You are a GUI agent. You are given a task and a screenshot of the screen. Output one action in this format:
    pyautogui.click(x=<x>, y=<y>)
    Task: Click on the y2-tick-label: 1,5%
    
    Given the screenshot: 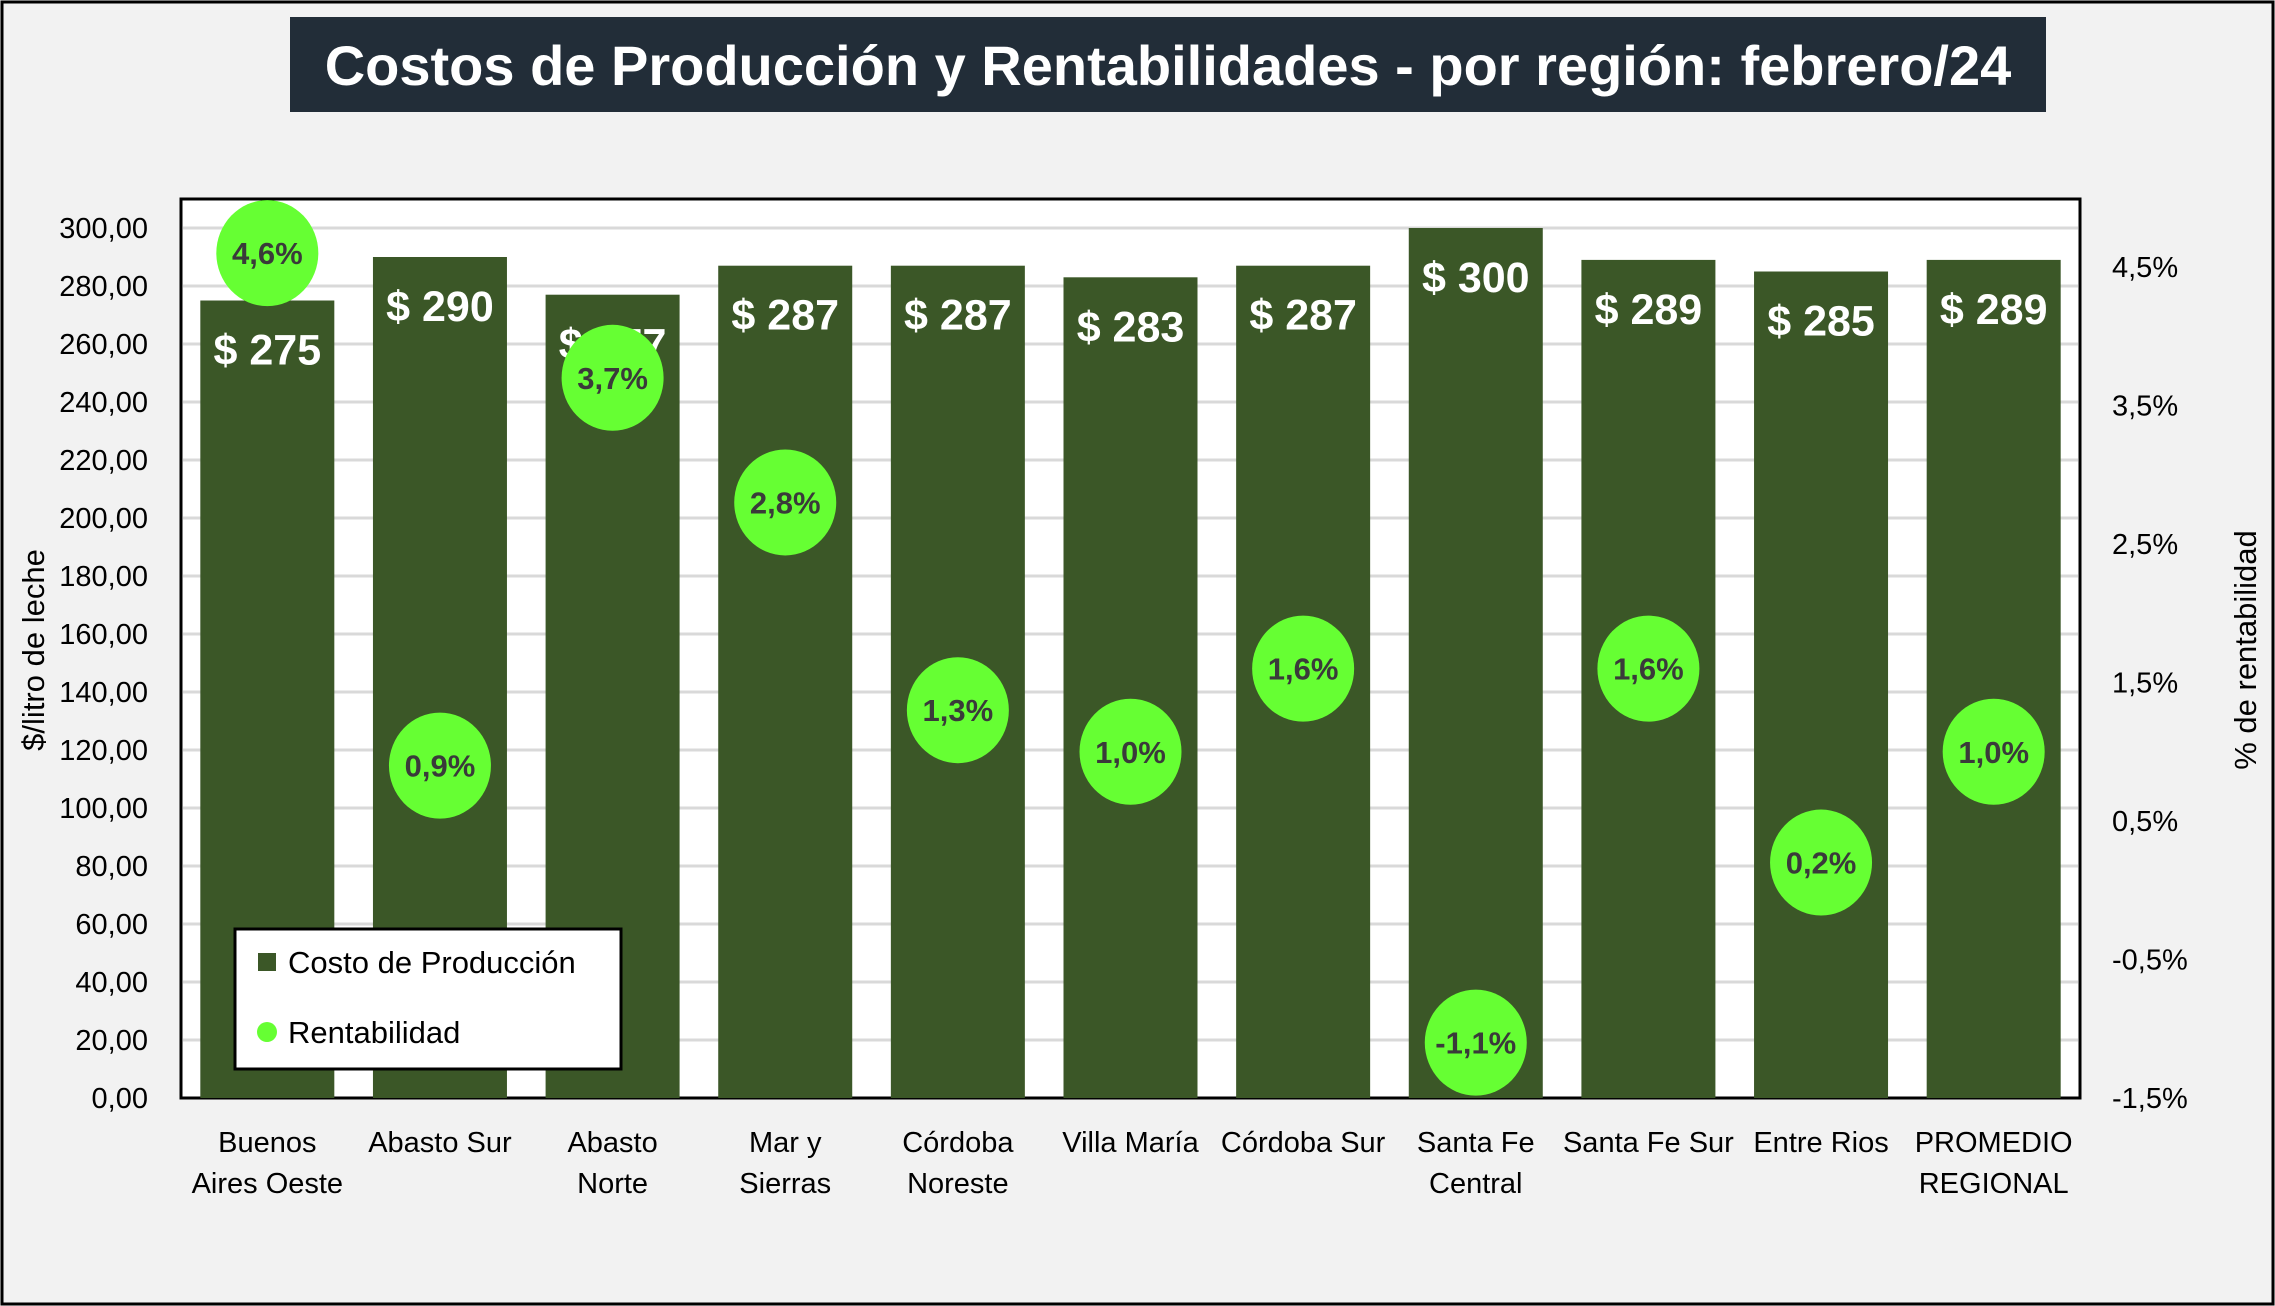 What is the action you would take?
    pyautogui.click(x=2145, y=684)
    